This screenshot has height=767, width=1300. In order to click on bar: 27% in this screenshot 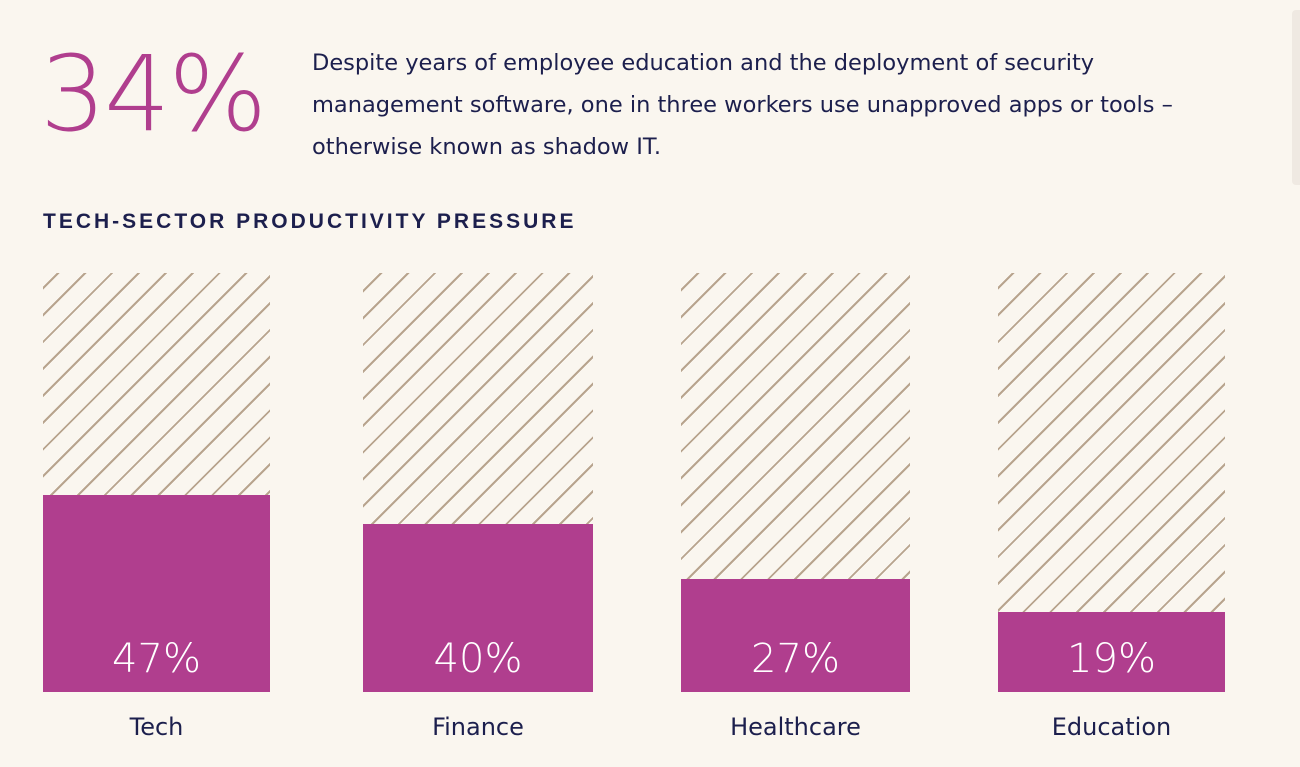, I will do `click(795, 635)`.